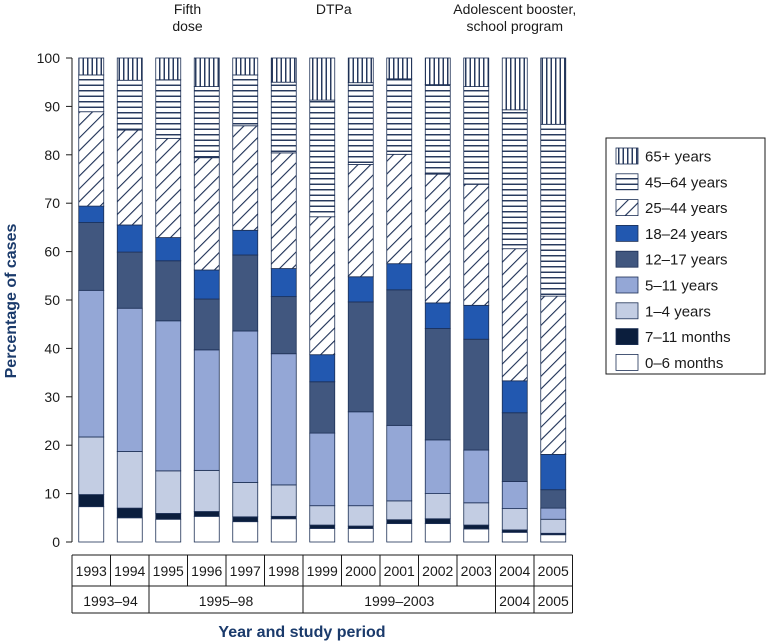 The image size is (778, 643). I want to click on legend-label: 25–44 years, so click(686, 208).